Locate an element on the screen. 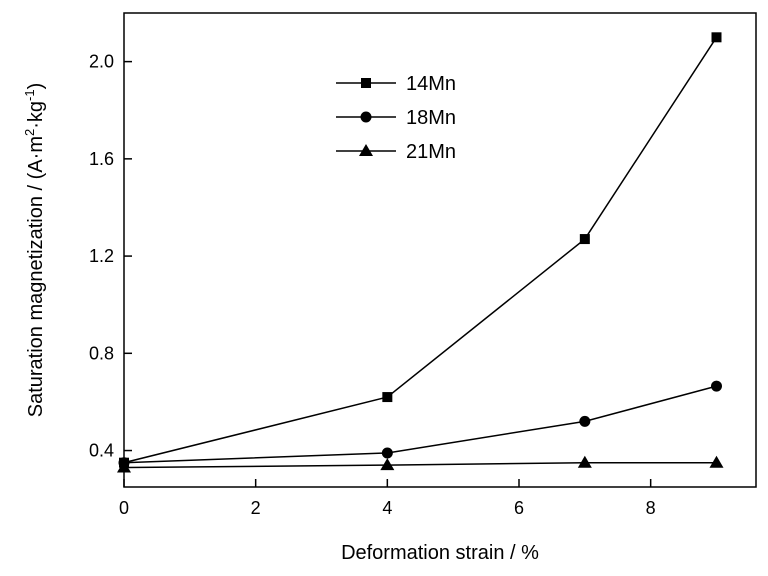 The height and width of the screenshot is (576, 768). legend-marker-21Mn is located at coordinates (366, 150).